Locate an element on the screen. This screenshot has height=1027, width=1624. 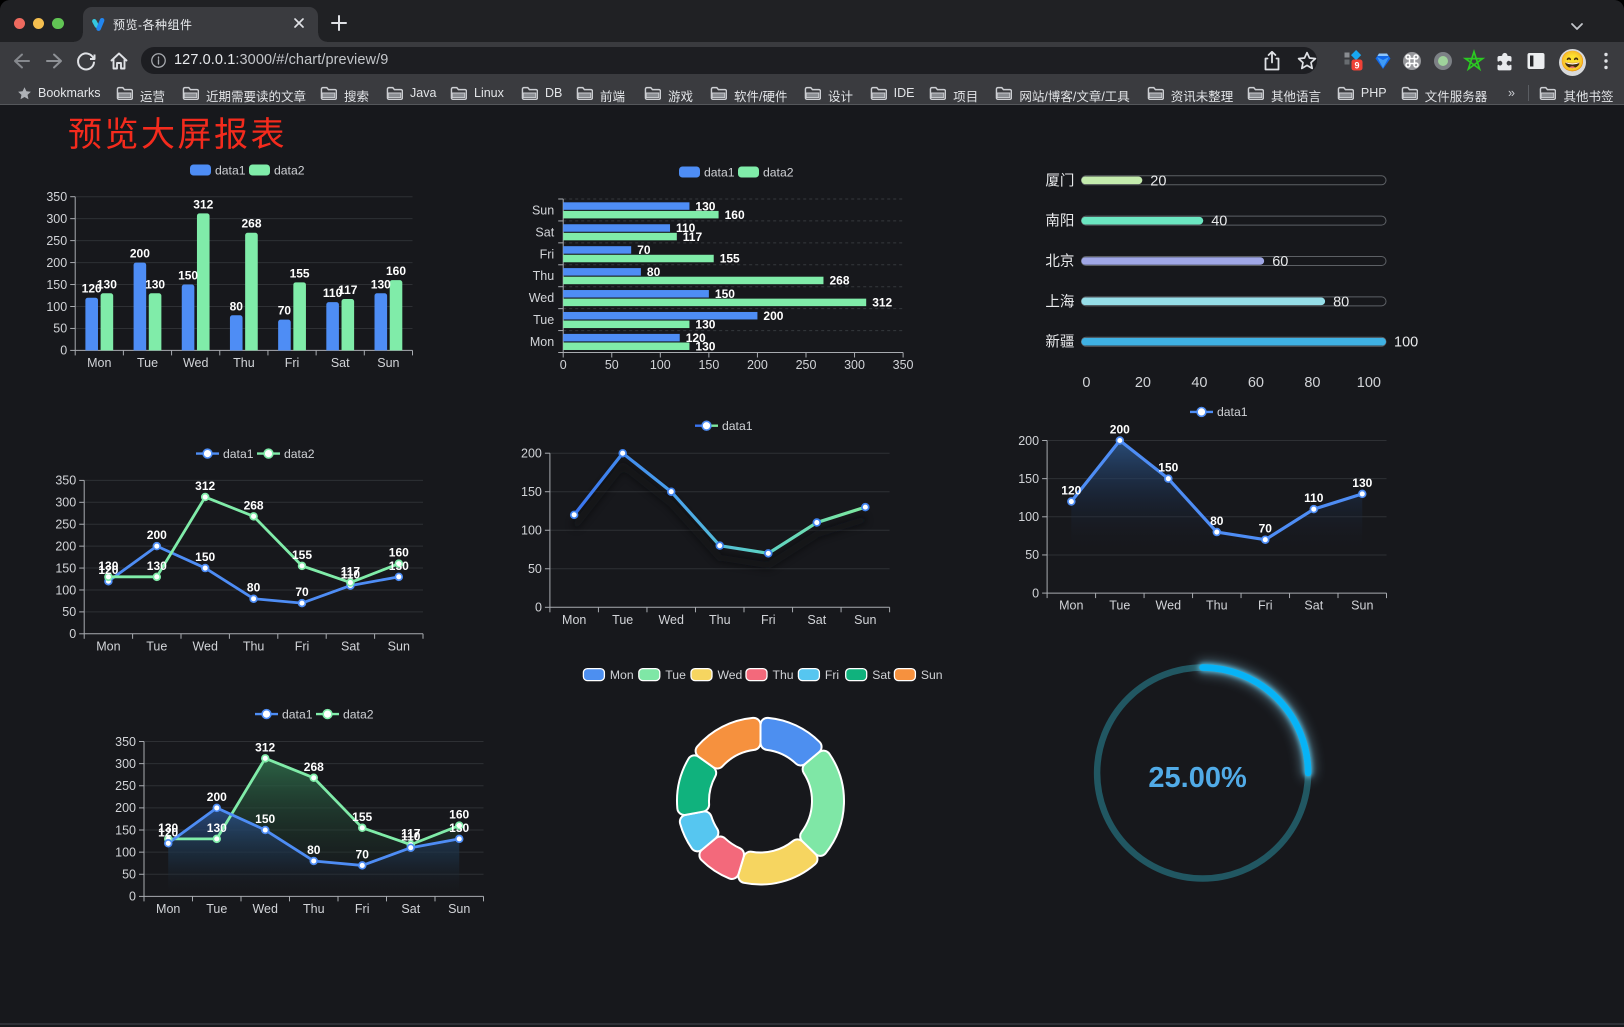
svg-text: 60 is located at coordinates (1280, 262).